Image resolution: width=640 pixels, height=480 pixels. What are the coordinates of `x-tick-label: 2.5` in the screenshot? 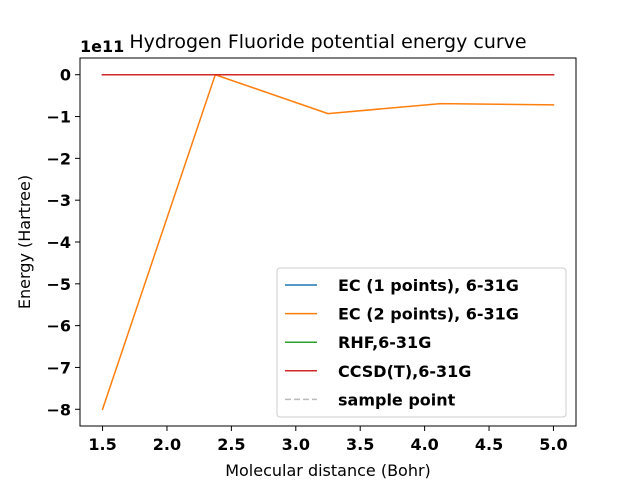 It's located at (231, 444).